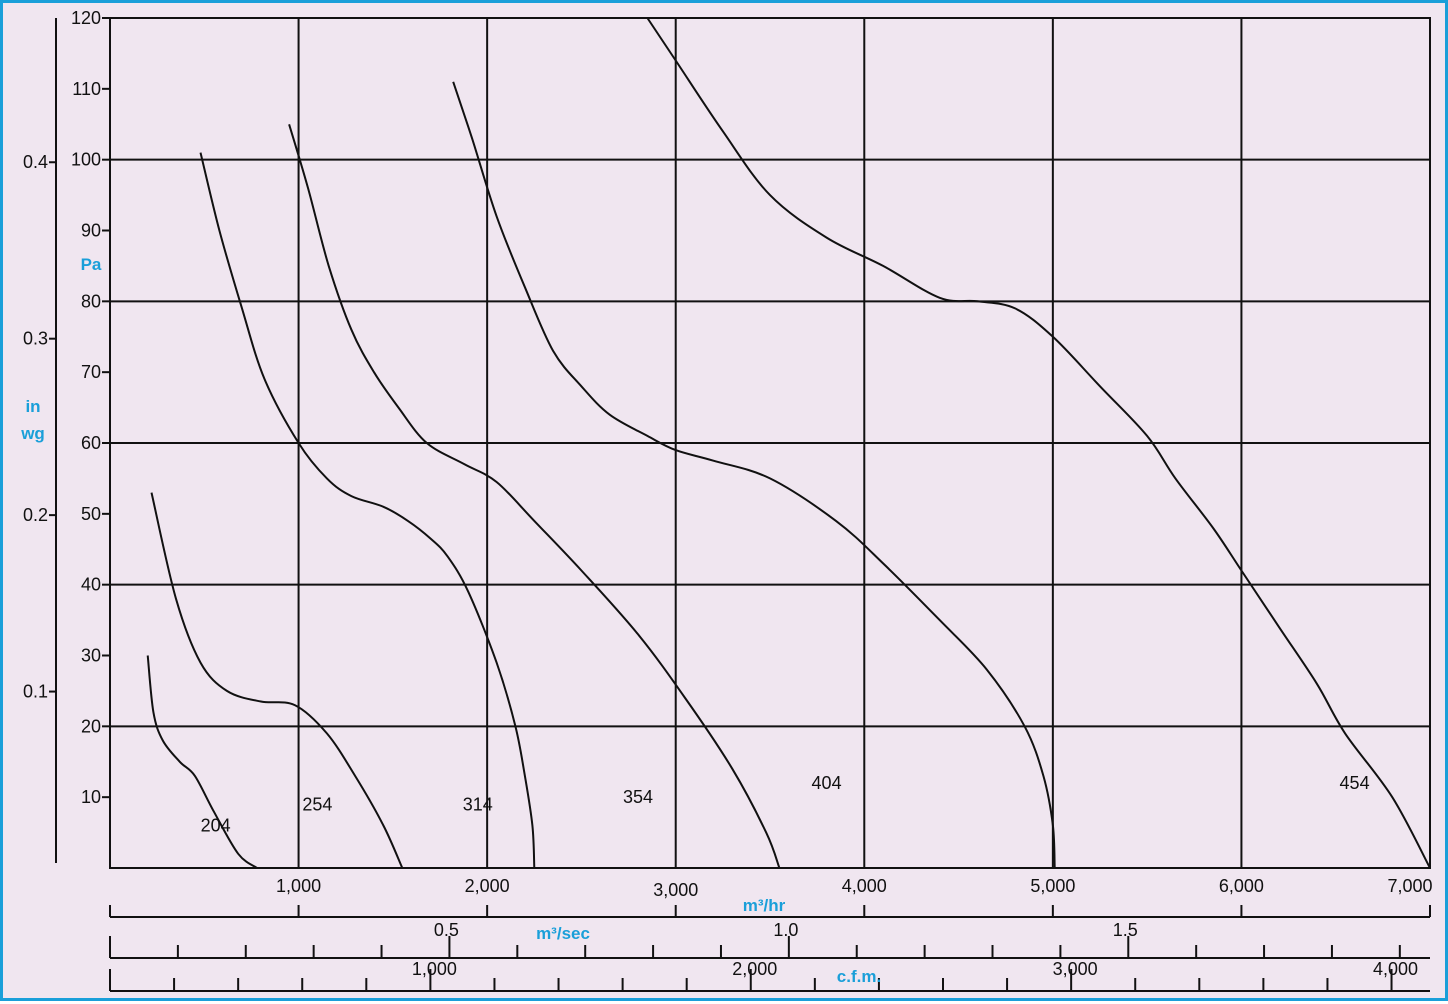  I want to click on cfm-tick-label: 2,000, so click(754, 969).